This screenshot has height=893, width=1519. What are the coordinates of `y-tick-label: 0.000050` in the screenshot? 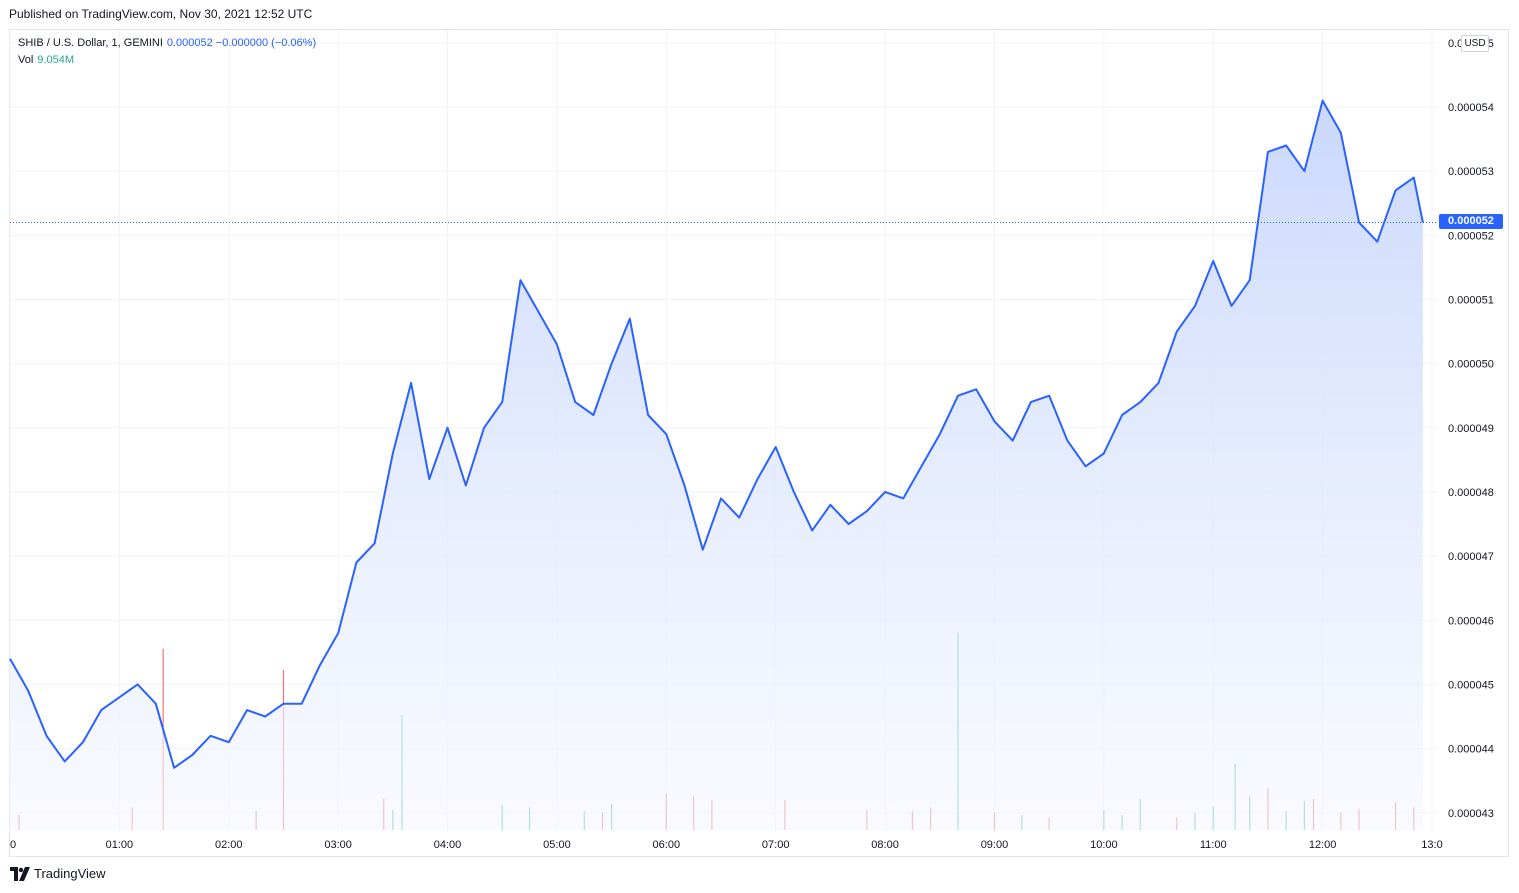 It's located at (1471, 365).